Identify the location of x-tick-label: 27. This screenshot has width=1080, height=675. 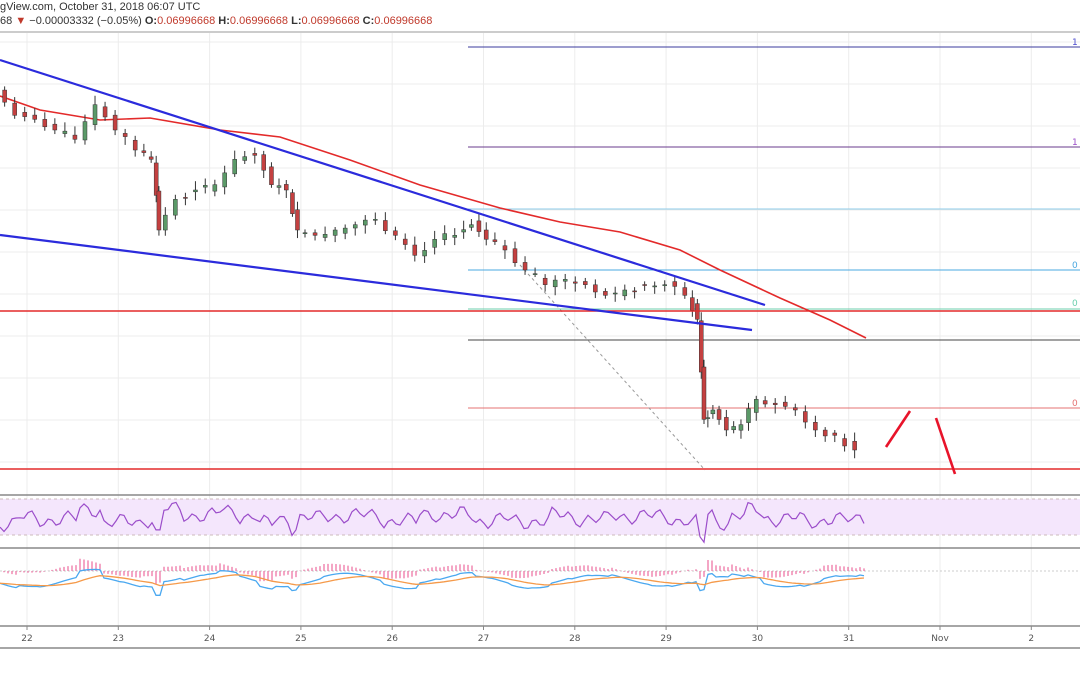
(483, 639).